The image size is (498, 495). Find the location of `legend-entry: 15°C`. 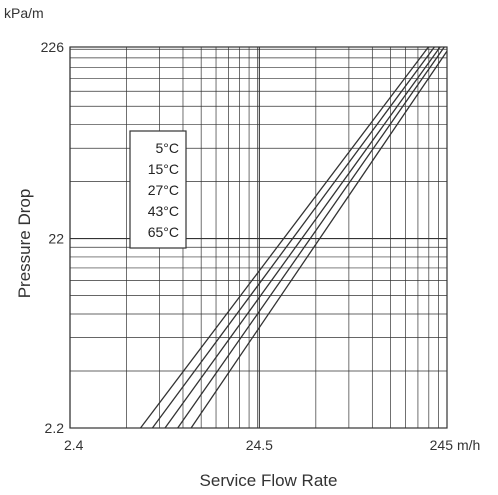

legend-entry: 15°C is located at coordinates (163, 169).